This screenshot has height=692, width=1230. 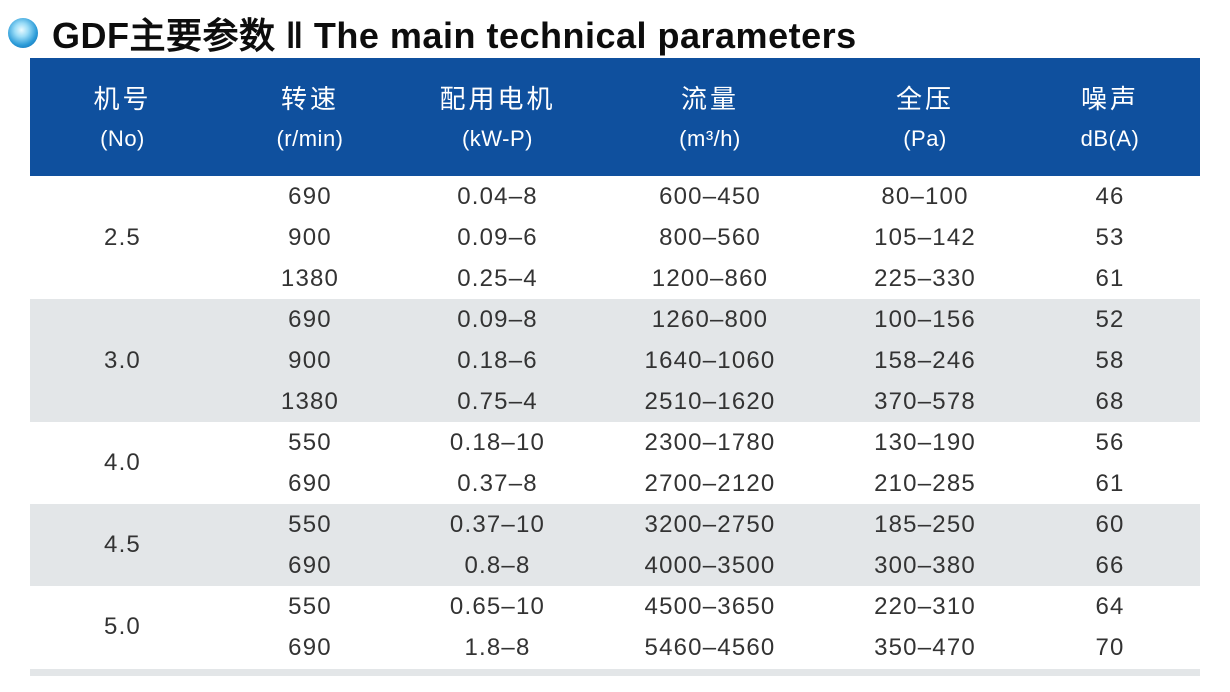 What do you see at coordinates (925, 442) in the screenshot?
I see `cell-pressure: 130–190` at bounding box center [925, 442].